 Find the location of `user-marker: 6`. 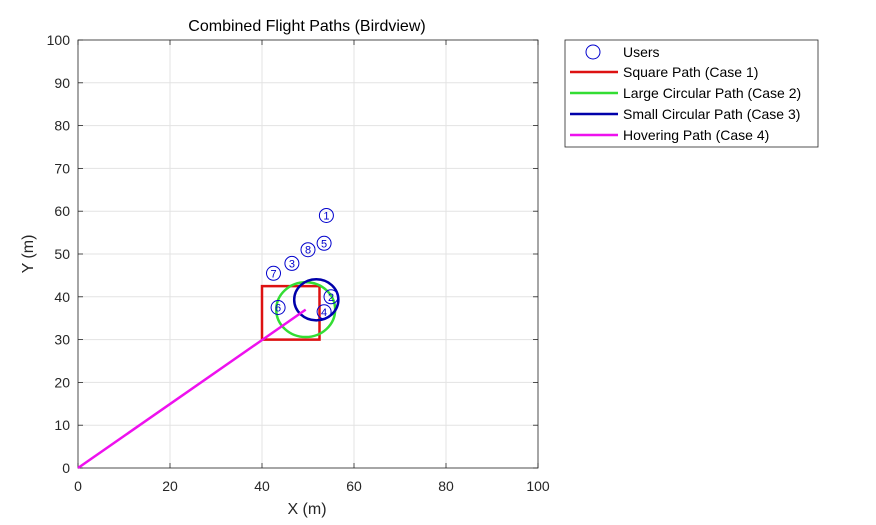

user-marker: 6 is located at coordinates (278, 307).